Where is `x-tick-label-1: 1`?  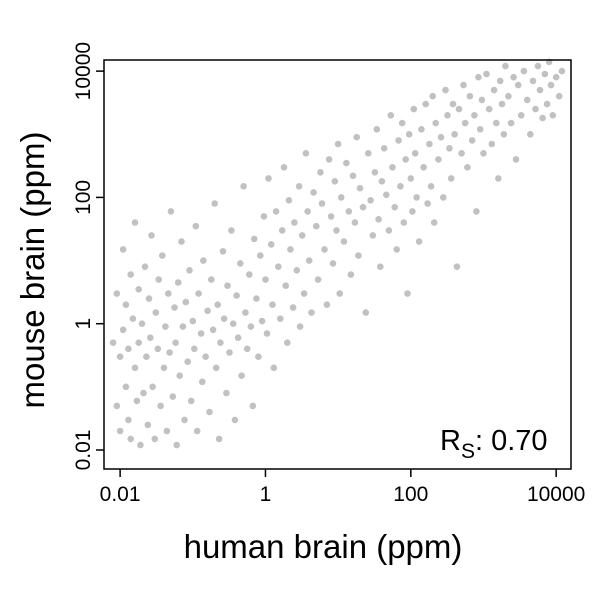
x-tick-label-1: 1 is located at coordinates (266, 494).